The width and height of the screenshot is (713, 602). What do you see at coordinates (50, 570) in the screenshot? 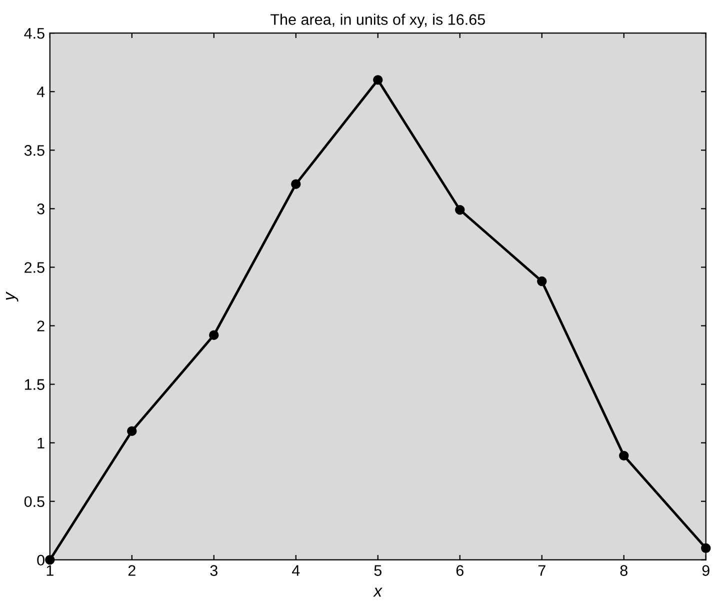
I see `x-tick-label: 1` at bounding box center [50, 570].